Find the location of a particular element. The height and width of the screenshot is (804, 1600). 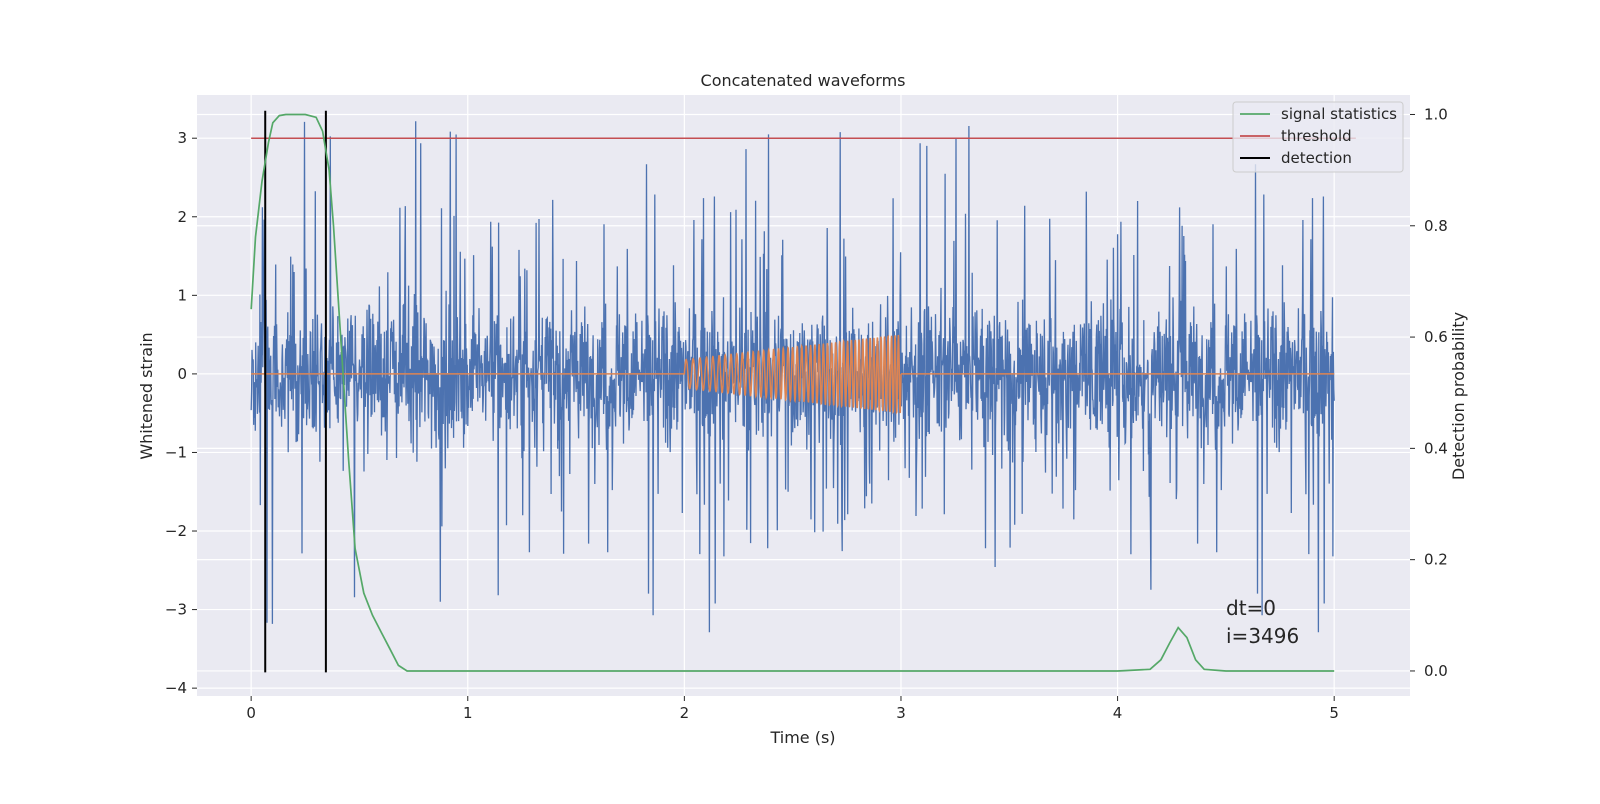

legend-box is located at coordinates (1318, 137).